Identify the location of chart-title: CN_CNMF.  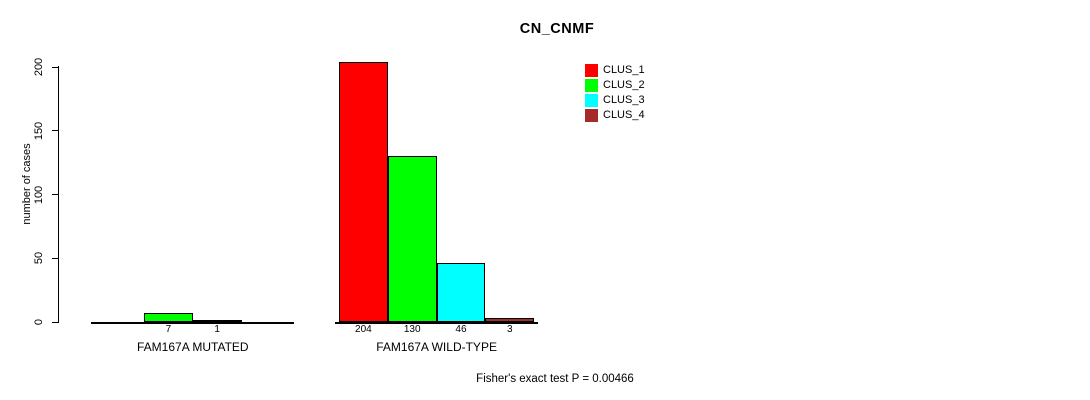
(557, 29).